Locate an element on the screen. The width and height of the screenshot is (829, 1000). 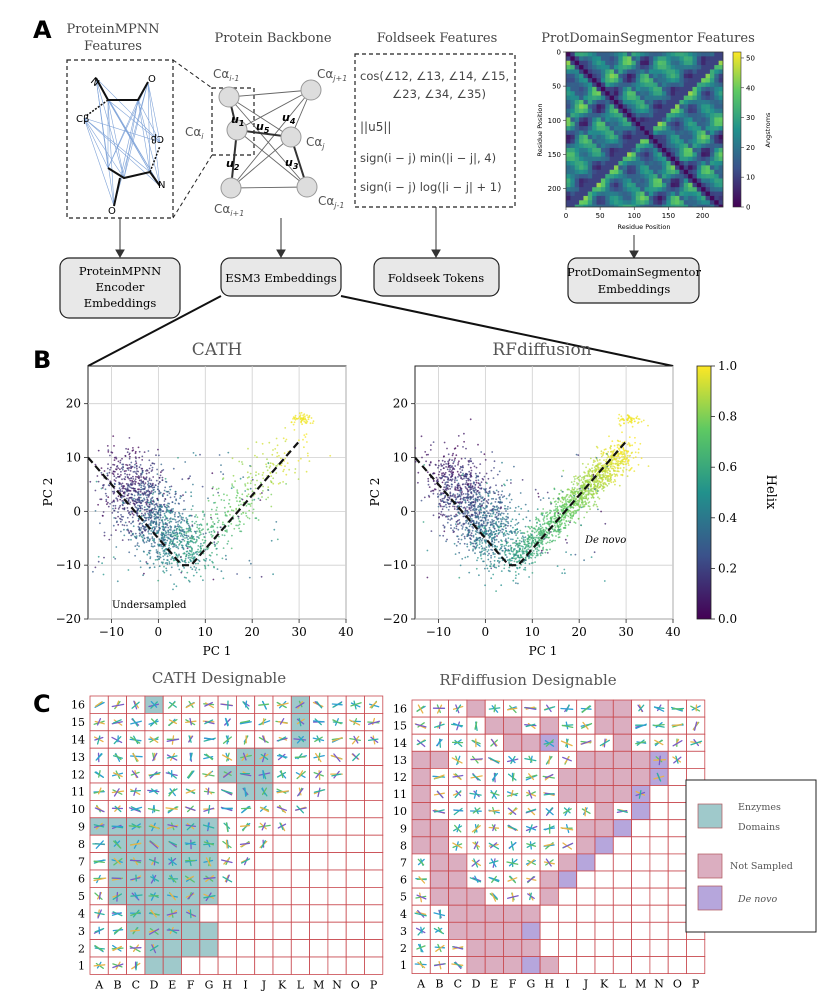
embedding-box-proteinmpnn: ProteinMPNN Encoder Embeddings is located at coordinates (120, 288).